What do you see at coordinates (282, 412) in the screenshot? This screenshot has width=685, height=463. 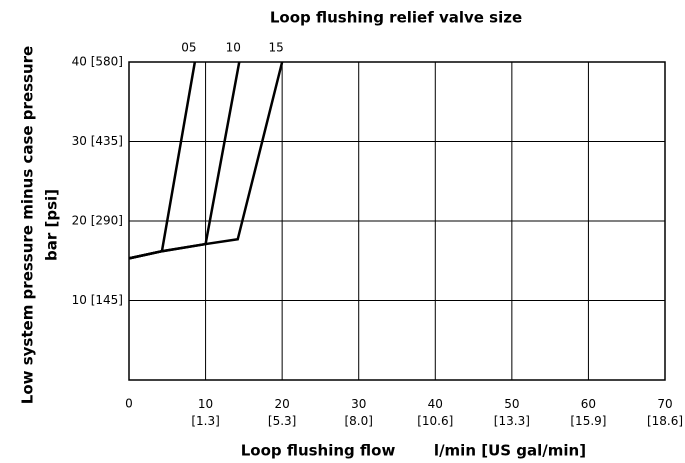 I see `x-tick-label: 20 [5.3]` at bounding box center [282, 412].